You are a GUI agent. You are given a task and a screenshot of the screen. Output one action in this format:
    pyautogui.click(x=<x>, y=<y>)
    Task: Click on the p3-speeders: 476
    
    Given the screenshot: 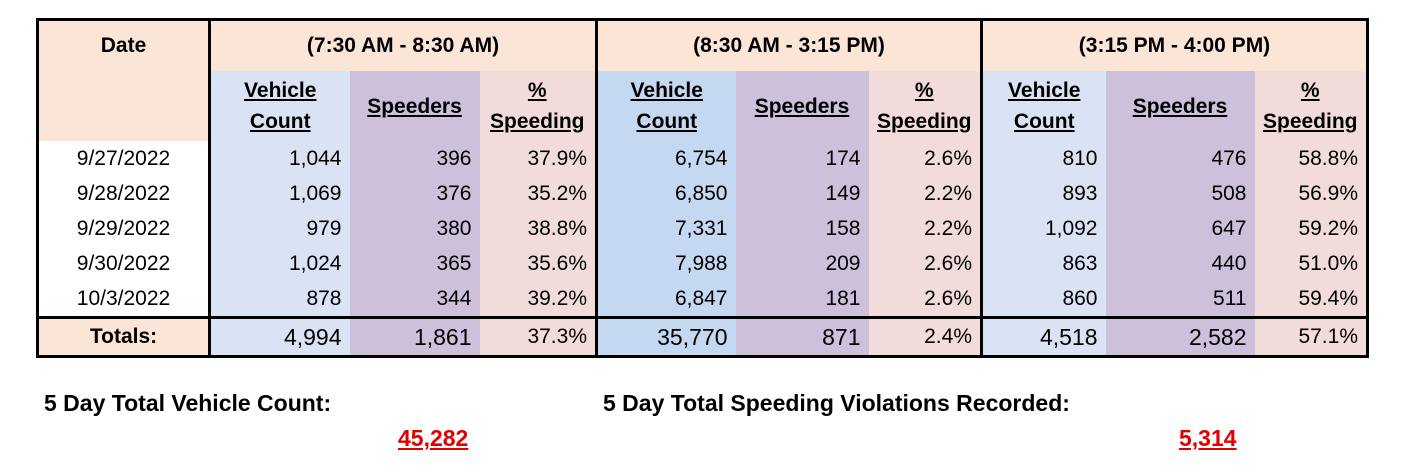 What is the action you would take?
    pyautogui.click(x=1180, y=158)
    